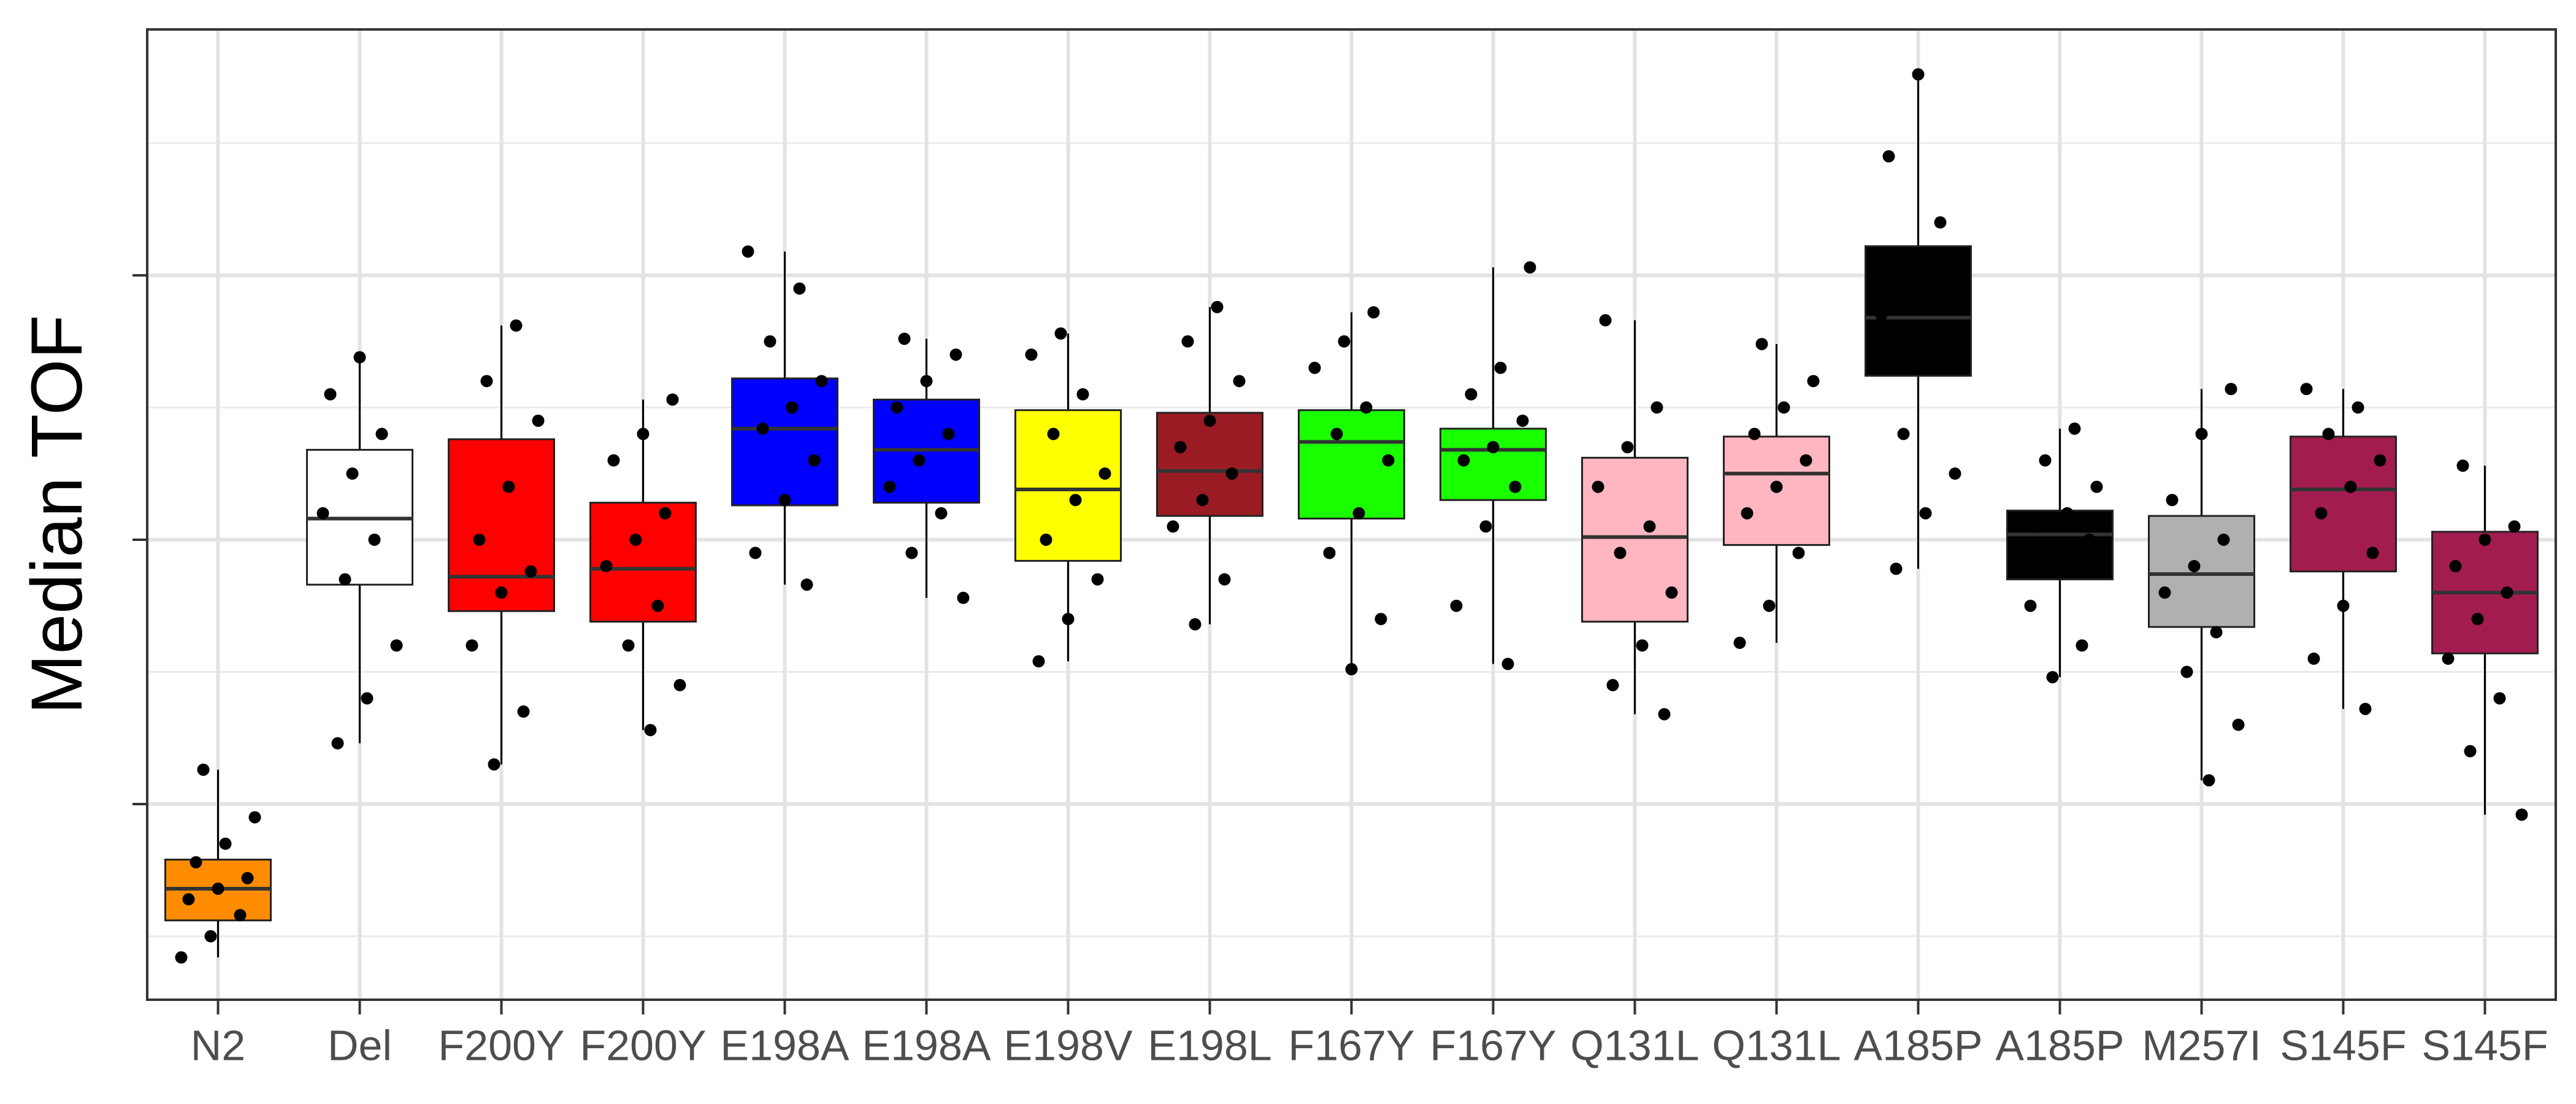 The image size is (2576, 1104). Describe the element at coordinates (2201, 1045) in the screenshot. I see `x-tick-label: M257I` at that location.